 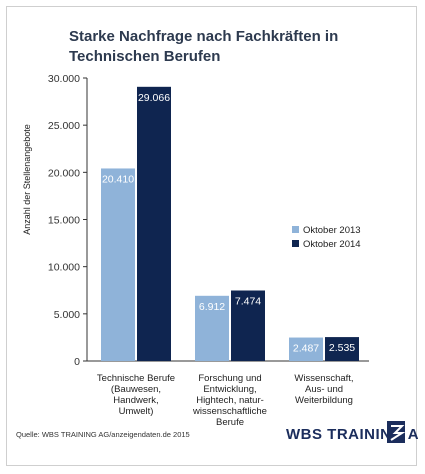 I want to click on chart-title-line: Starke Nachfrage nach Fachkräften in, so click(x=203, y=36).